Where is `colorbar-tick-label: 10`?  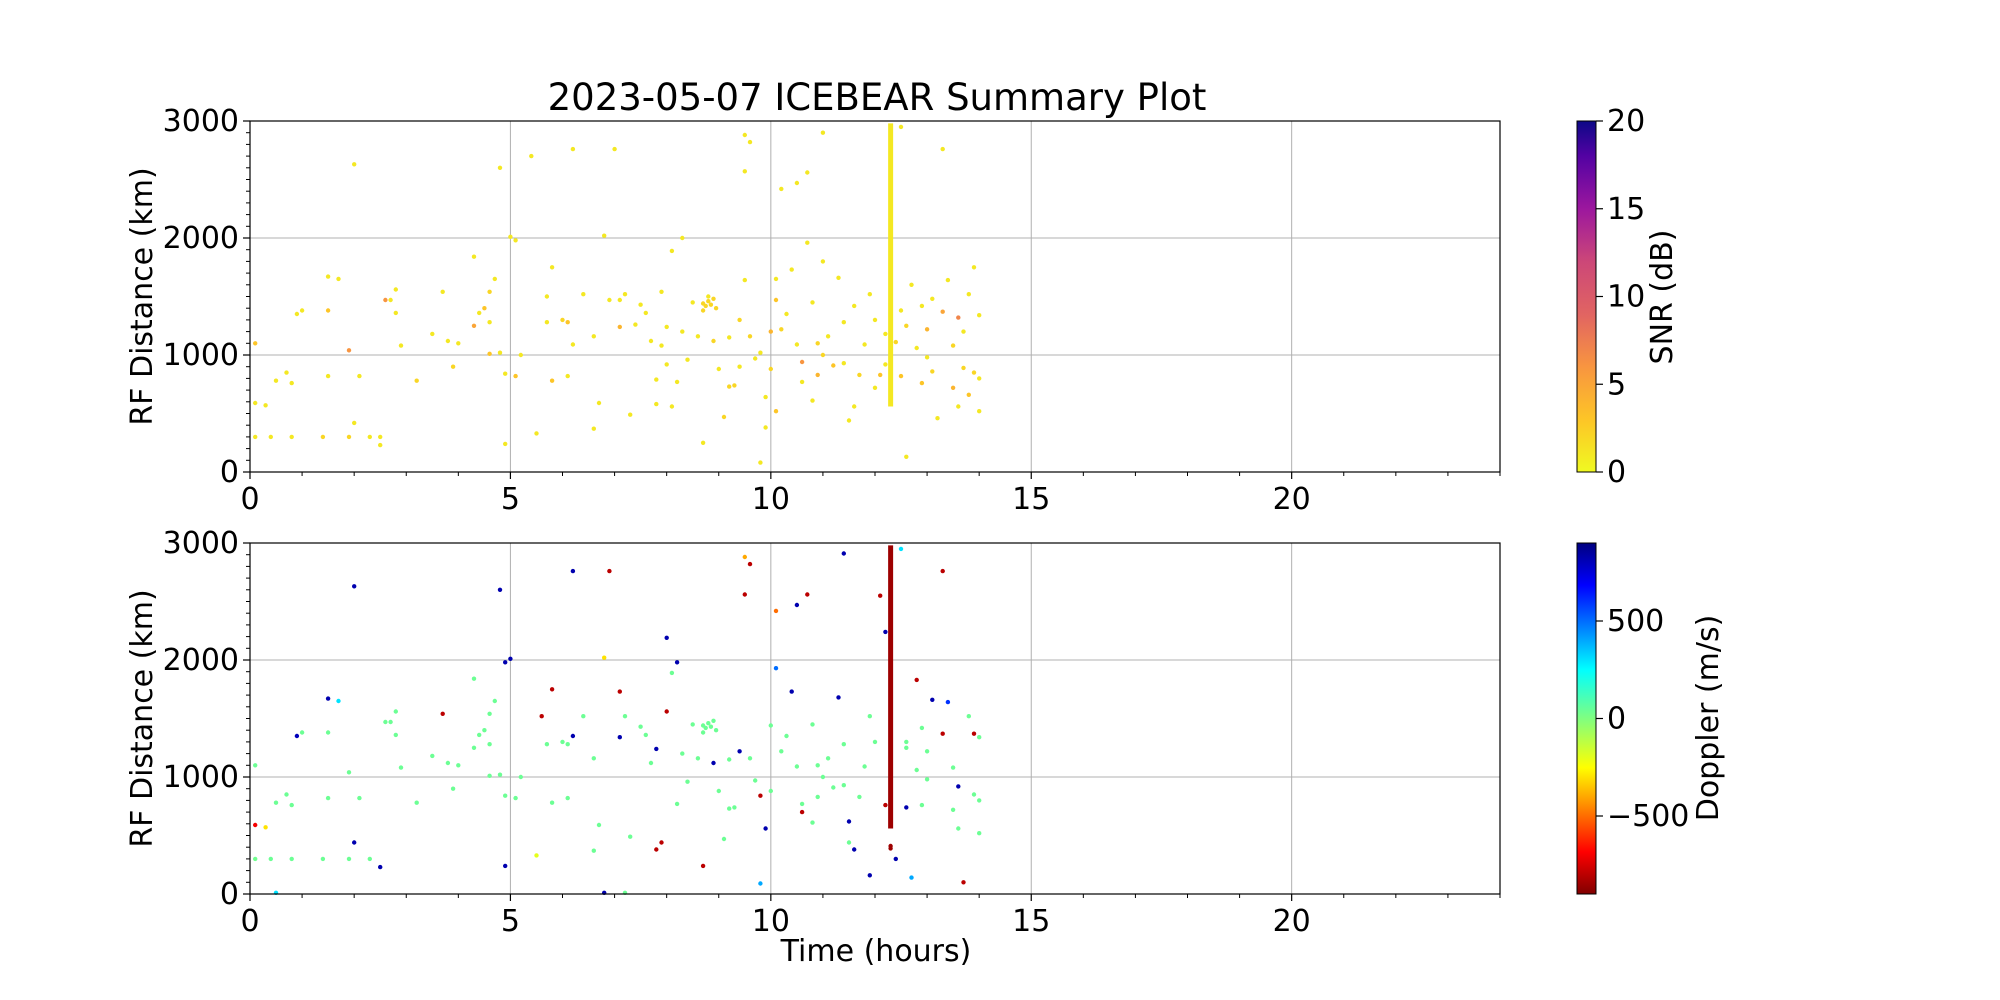 colorbar-tick-label: 10 is located at coordinates (1626, 297).